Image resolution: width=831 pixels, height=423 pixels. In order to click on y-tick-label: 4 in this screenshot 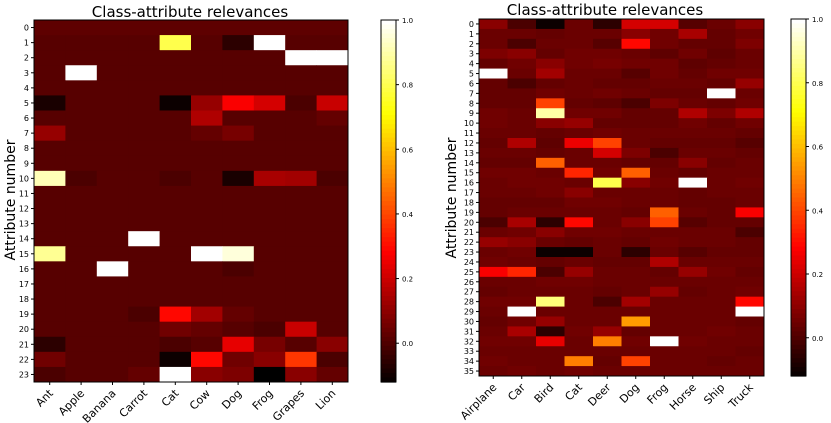, I will do `click(471, 64)`.